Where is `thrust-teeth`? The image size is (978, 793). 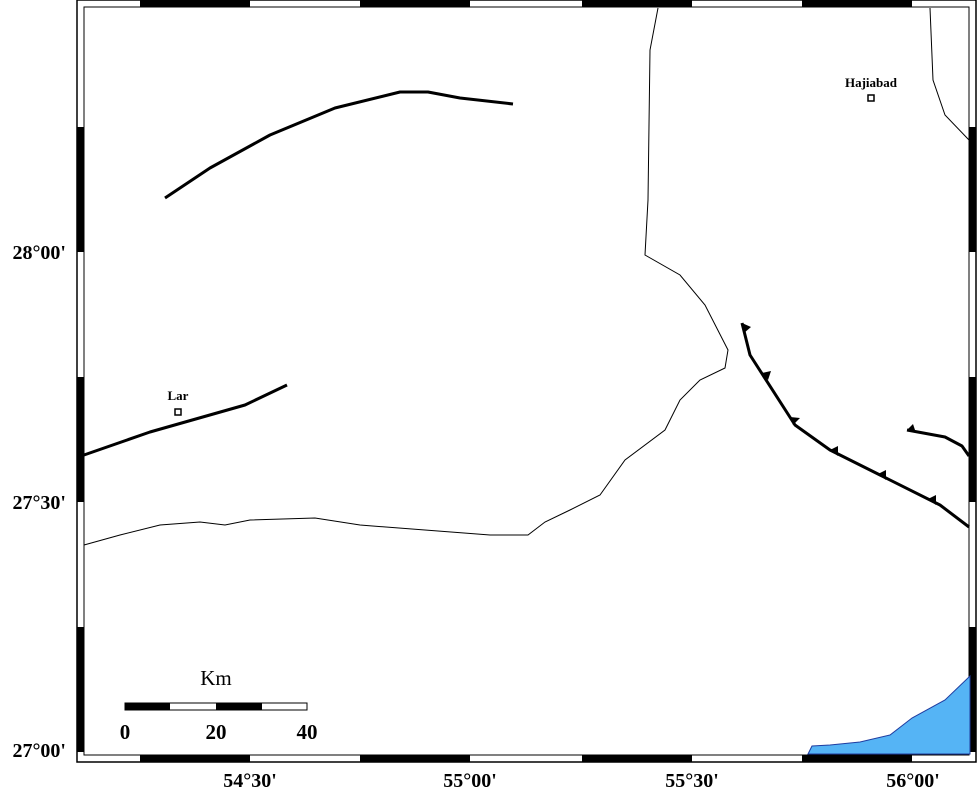
thrust-teeth is located at coordinates (839, 414).